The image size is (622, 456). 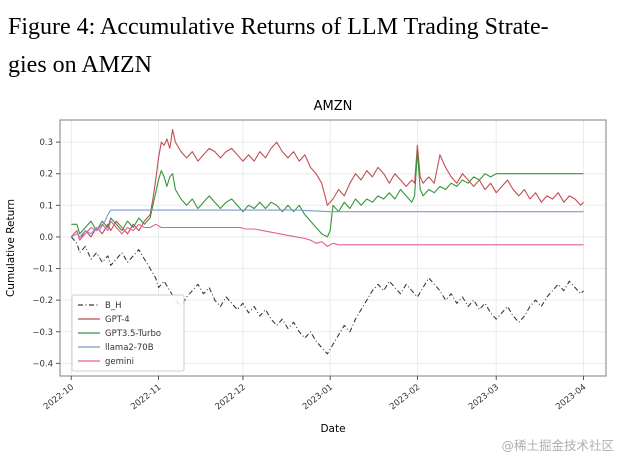 I want to click on series-line-gemini, so click(x=327, y=233).